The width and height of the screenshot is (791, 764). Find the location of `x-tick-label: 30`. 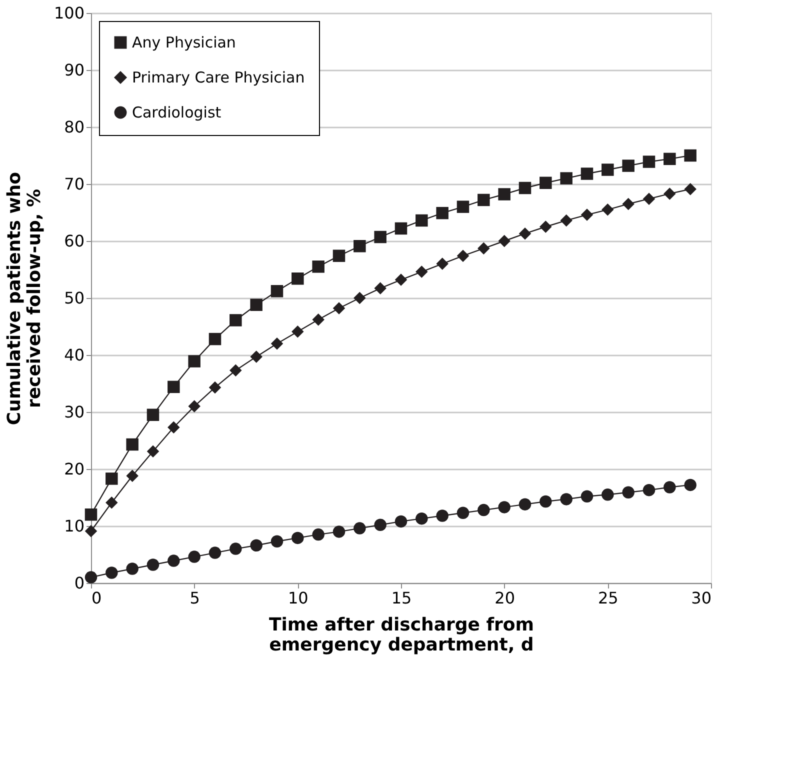

x-tick-label: 30 is located at coordinates (701, 598).